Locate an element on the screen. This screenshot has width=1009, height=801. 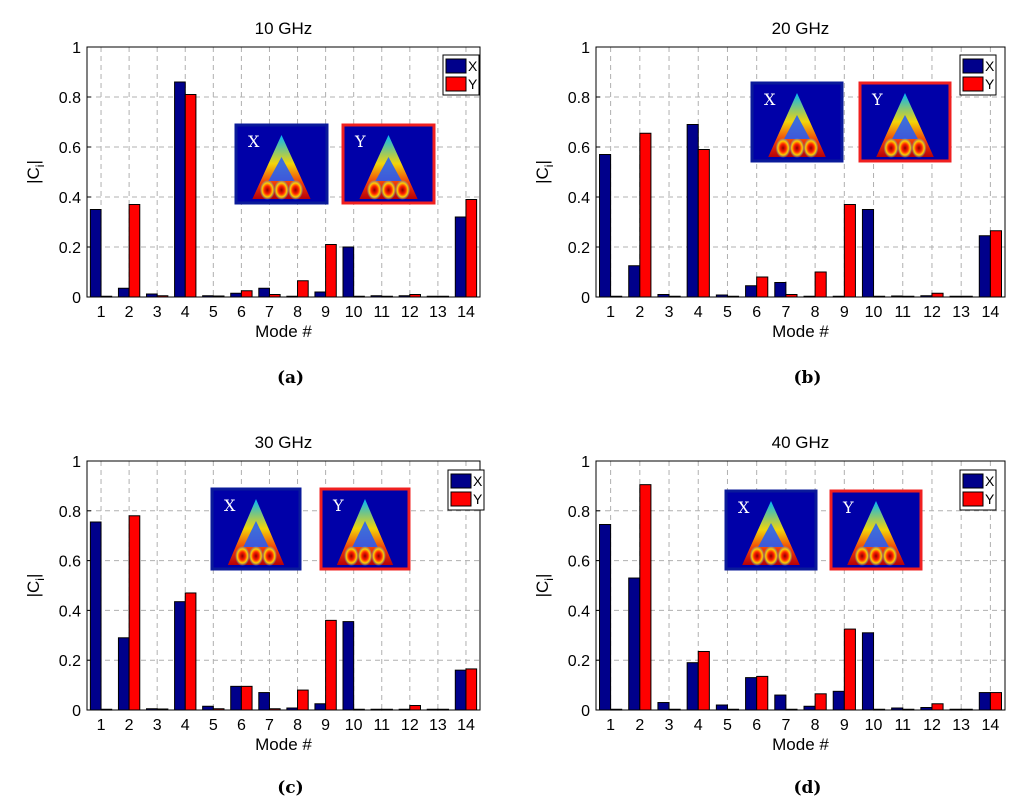
x-tick-label: 6 is located at coordinates (241, 312).